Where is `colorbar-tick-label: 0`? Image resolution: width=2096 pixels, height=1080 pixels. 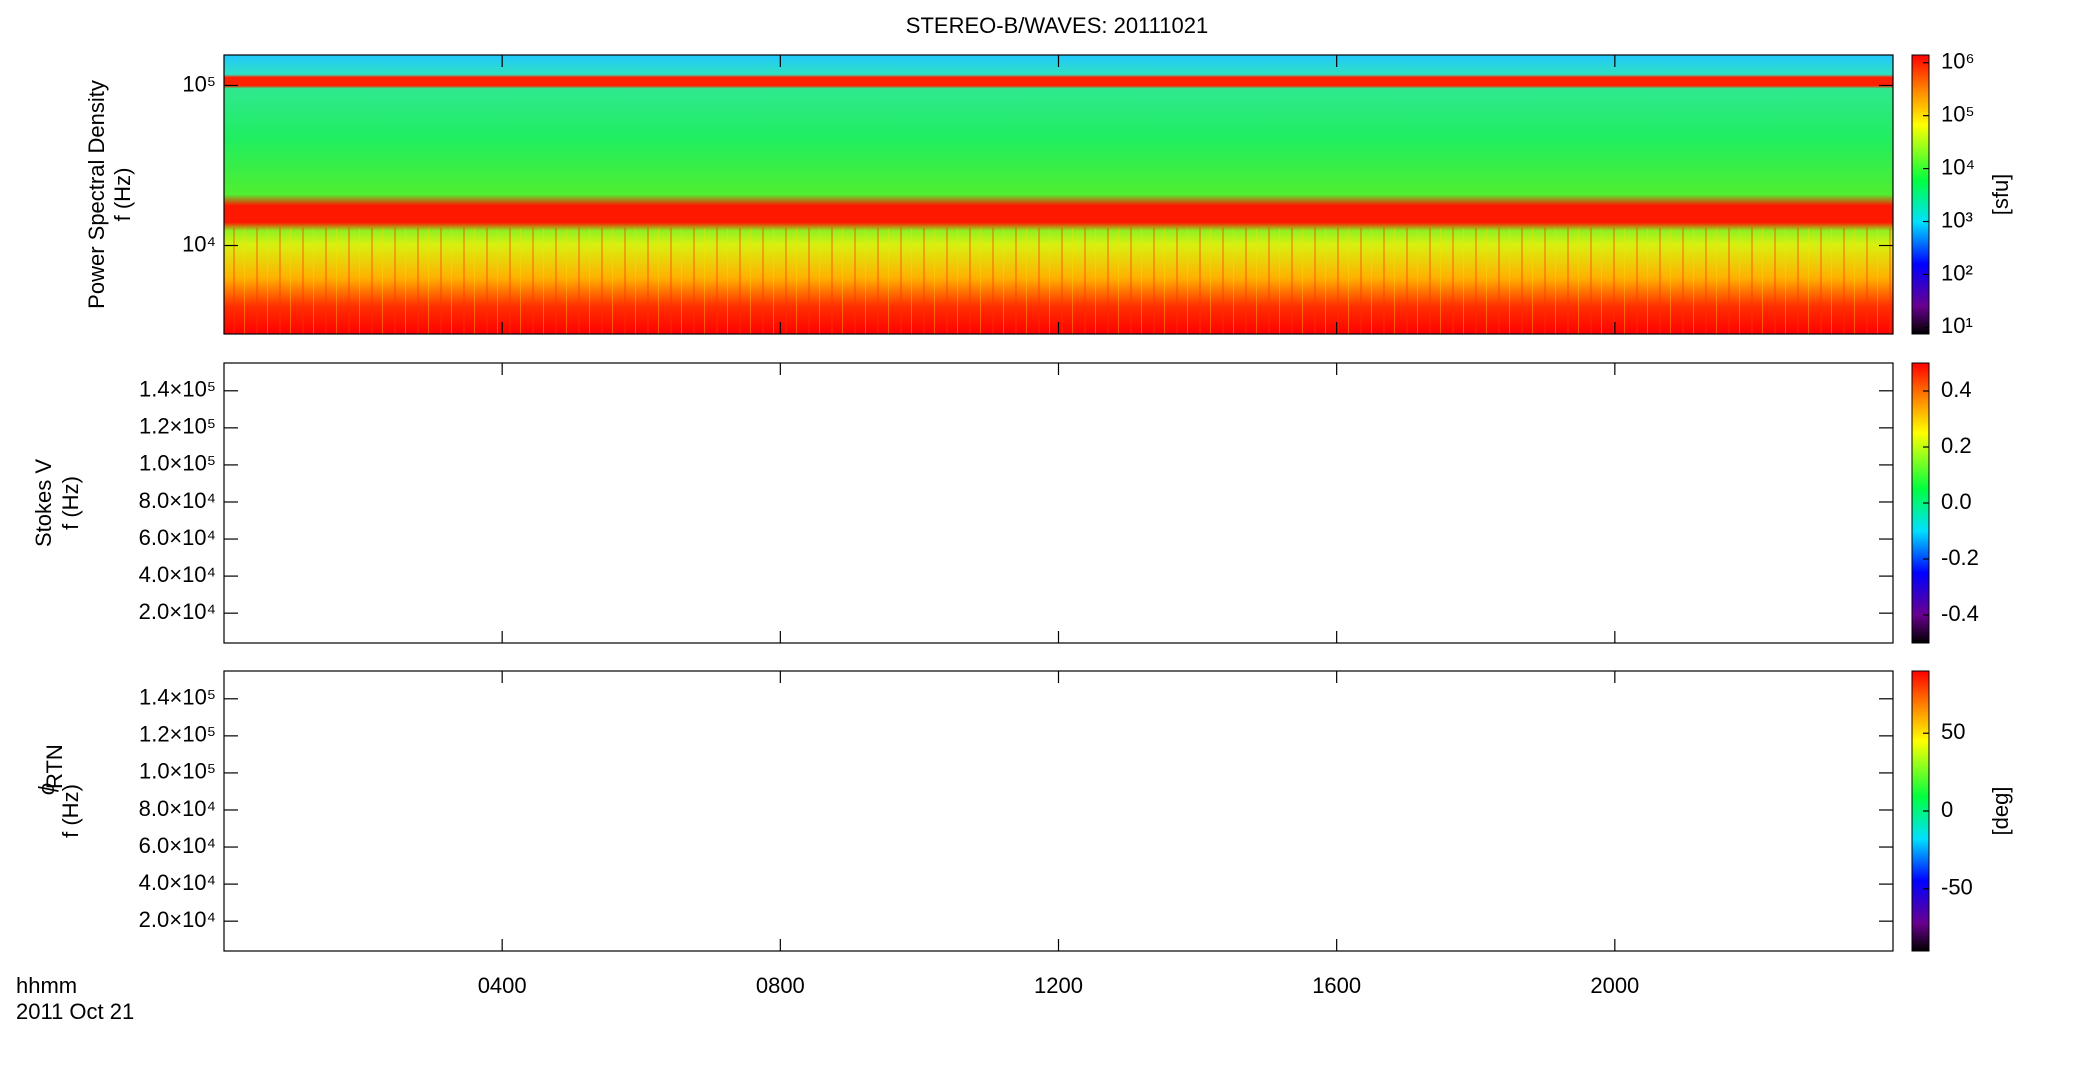 colorbar-tick-label: 0 is located at coordinates (1947, 809).